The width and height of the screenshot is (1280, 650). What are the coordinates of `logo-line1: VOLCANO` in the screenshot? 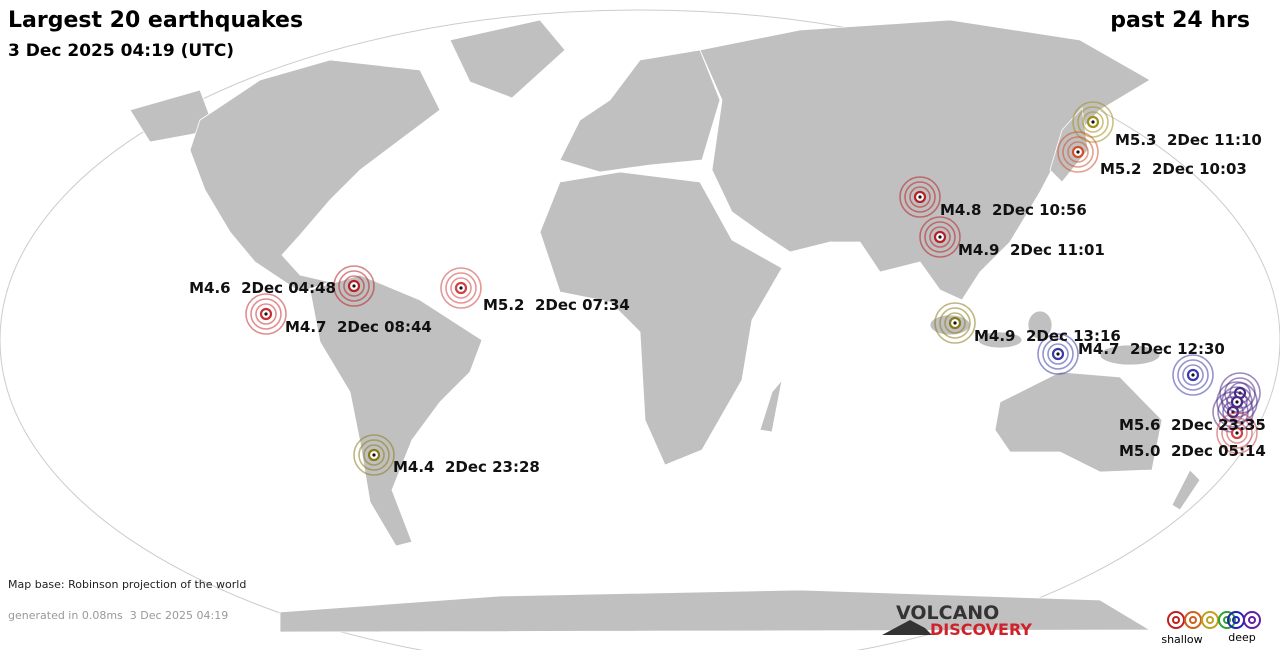 It's located at (947, 613).